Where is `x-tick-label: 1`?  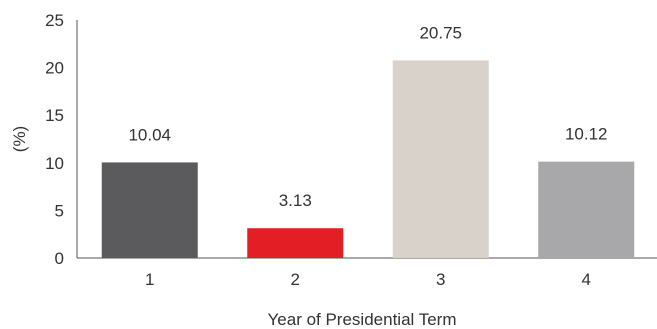 x-tick-label: 1 is located at coordinates (149, 279).